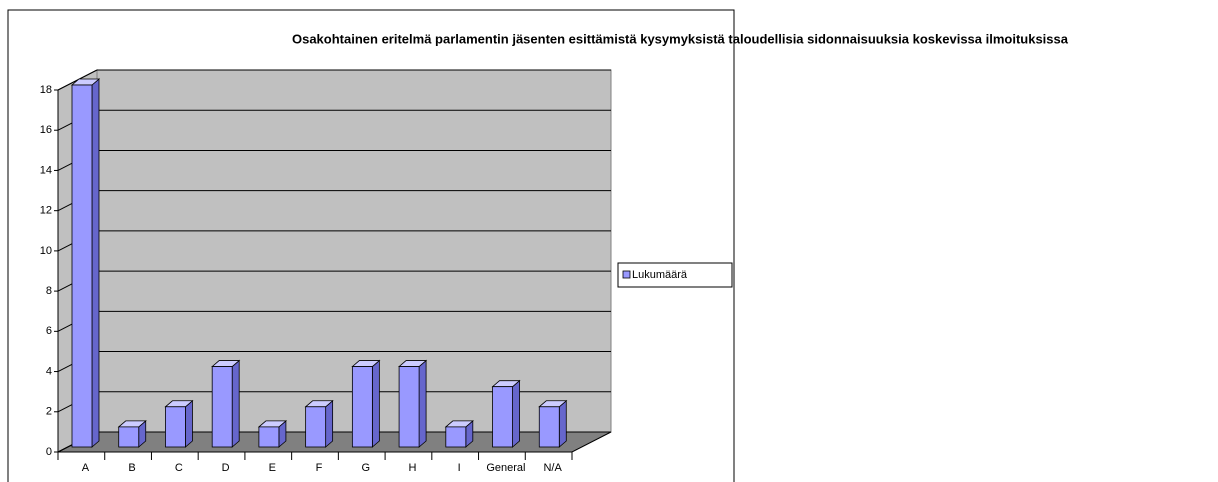  I want to click on y-tick-label: 18, so click(46, 90).